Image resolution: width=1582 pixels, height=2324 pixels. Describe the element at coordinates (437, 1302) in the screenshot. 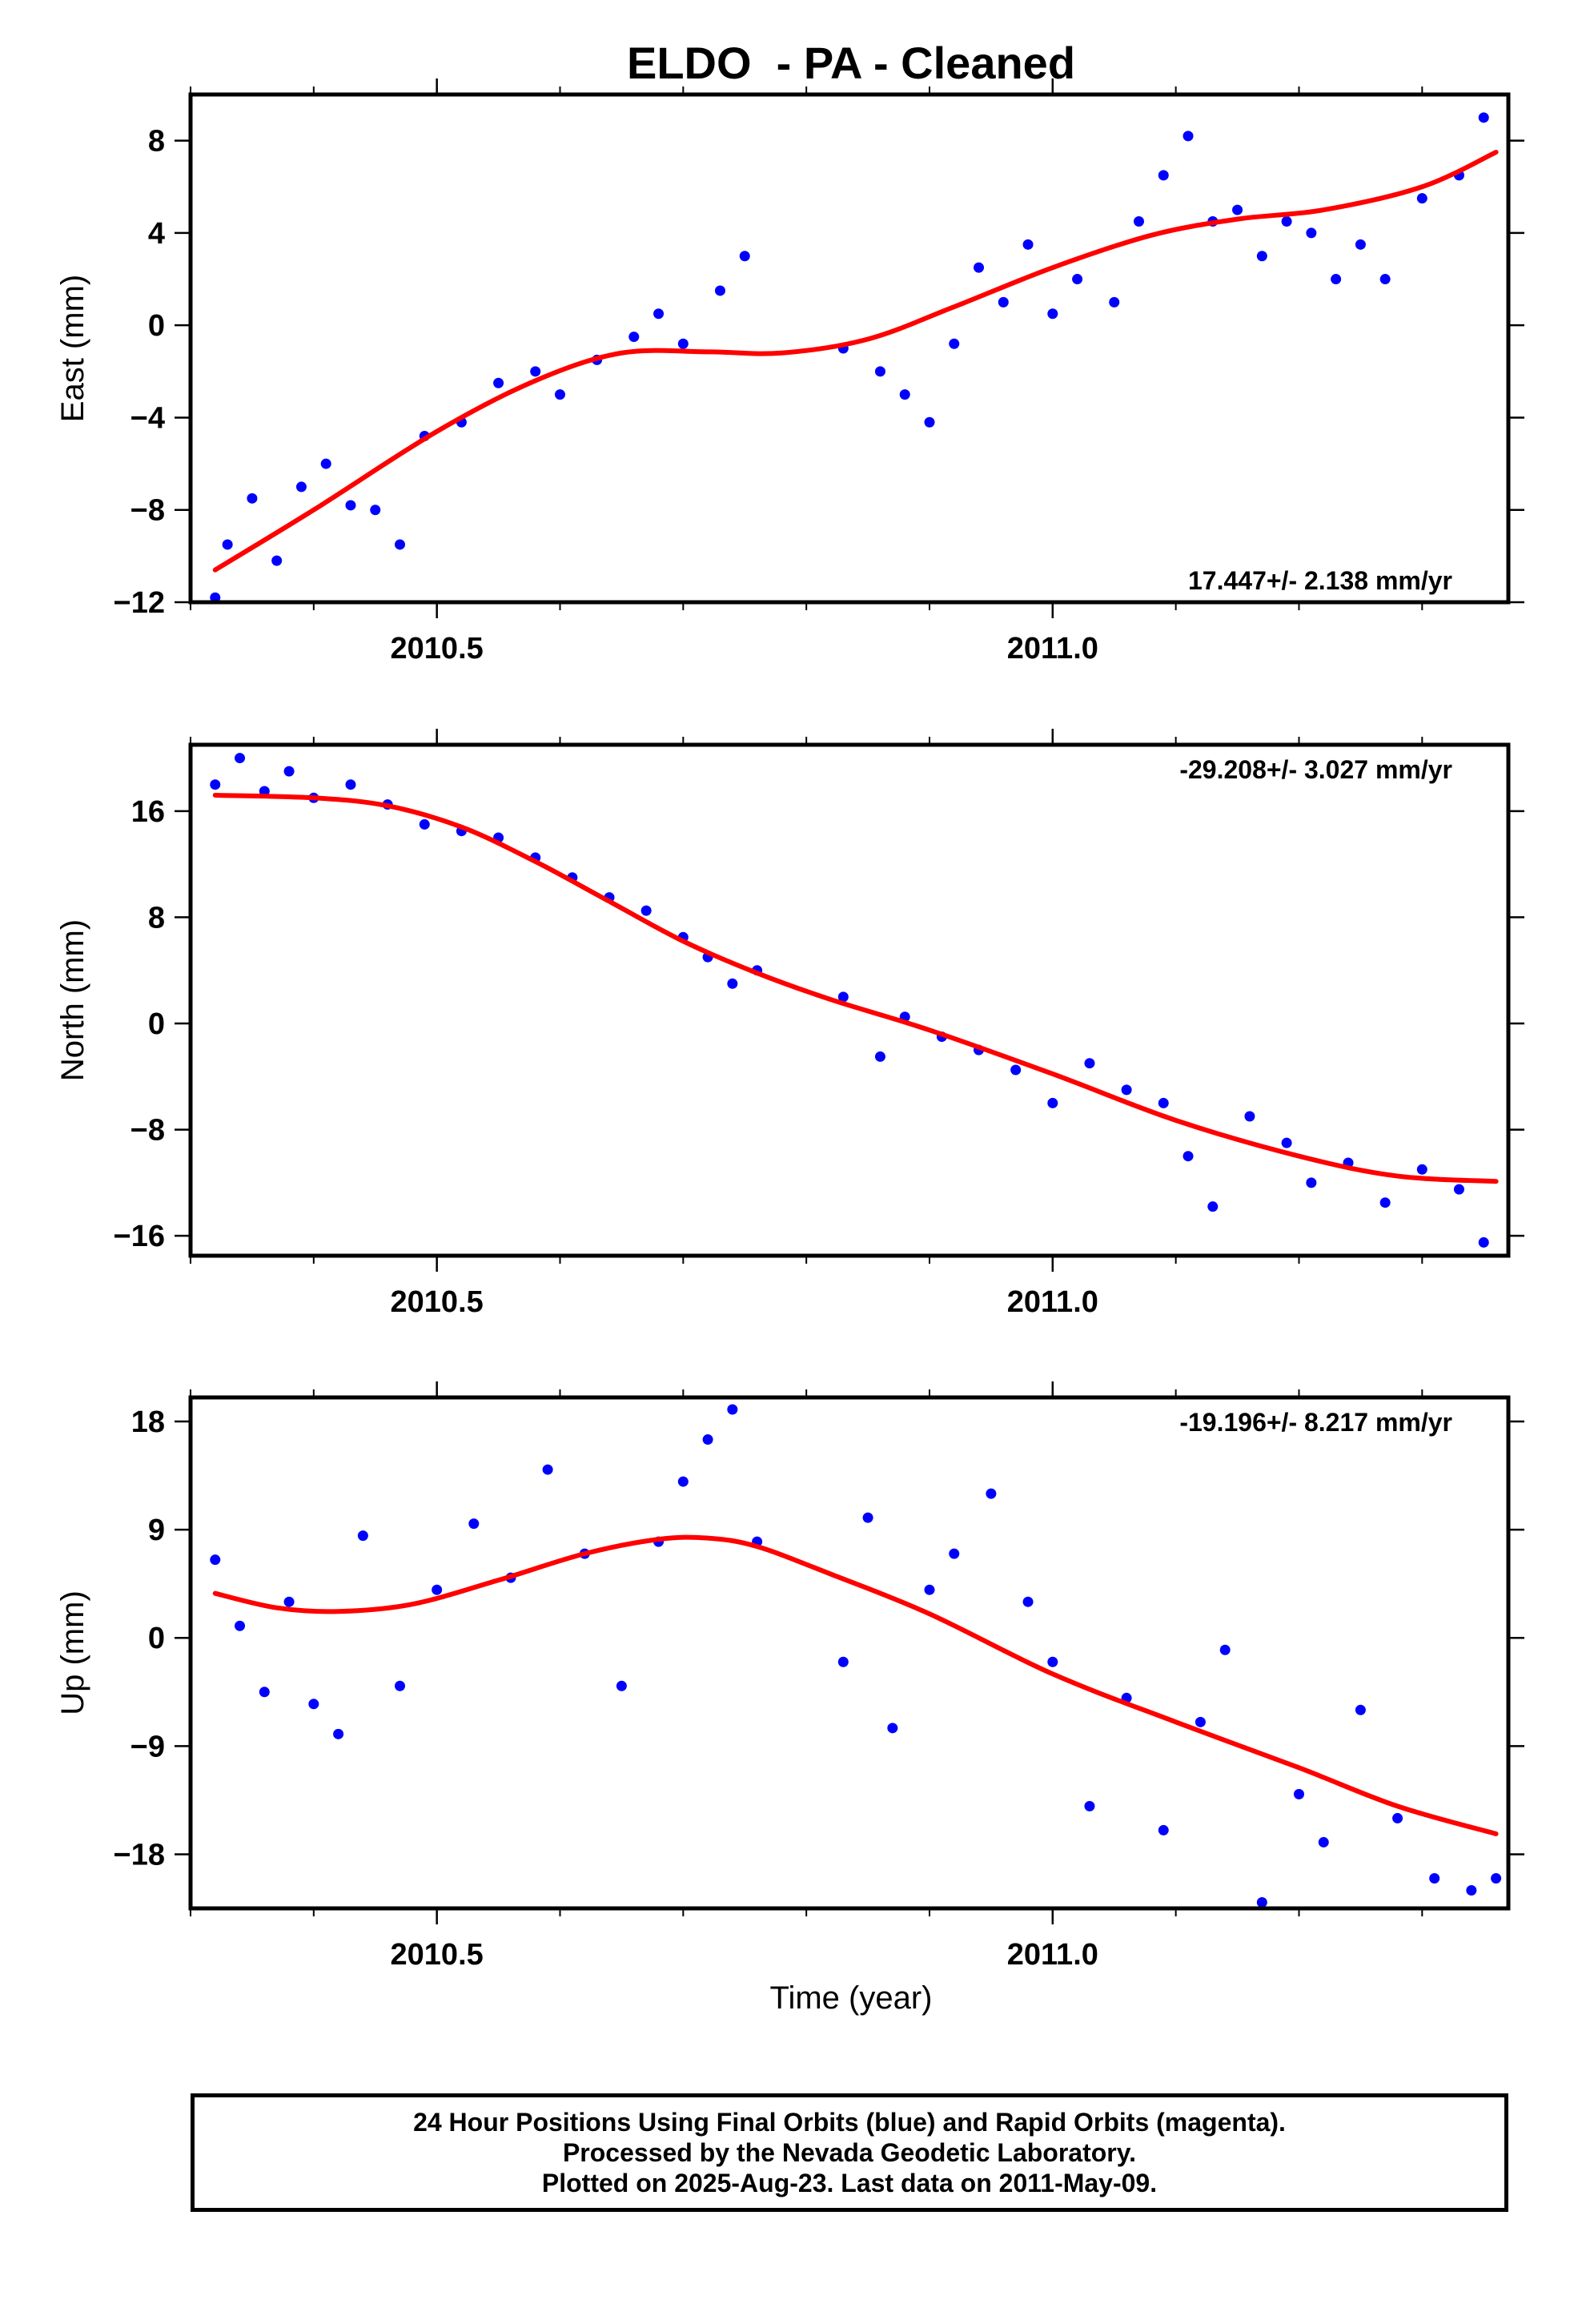

I see `panel-2-x-tick-label: 2010.5` at that location.